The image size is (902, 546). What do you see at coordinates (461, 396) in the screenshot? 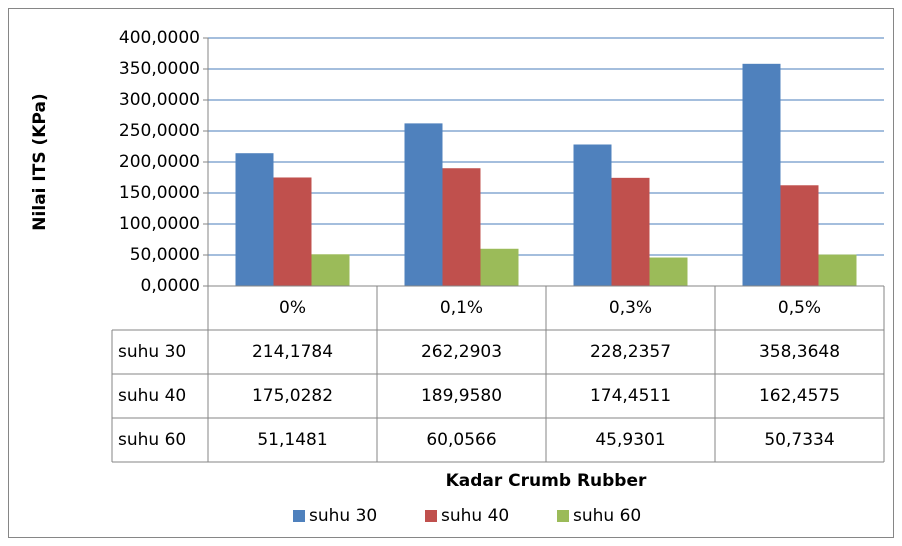
I see `table-cell: 189,9580` at bounding box center [461, 396].